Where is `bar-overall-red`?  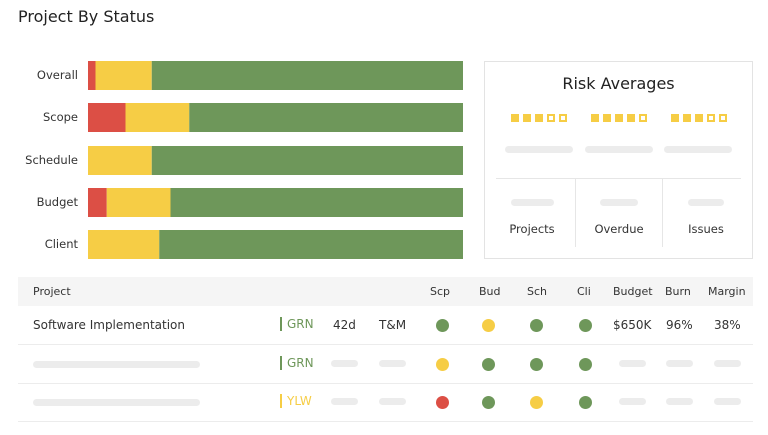
bar-overall-red is located at coordinates (92, 75).